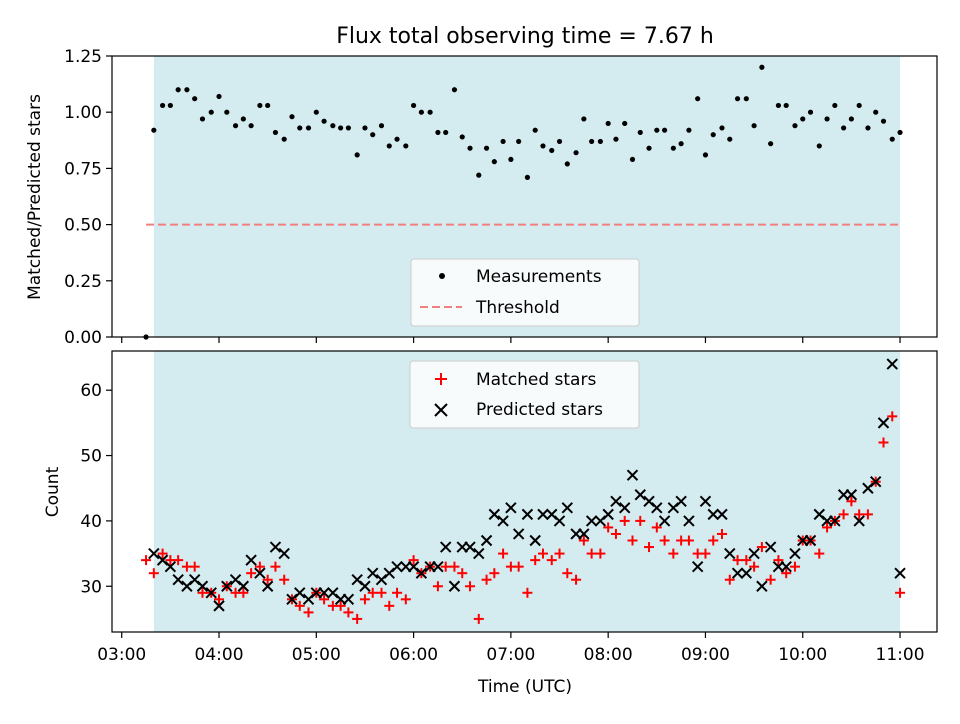 The width and height of the screenshot is (960, 724). What do you see at coordinates (608, 655) in the screenshot?
I see `x-tick-label: 08:00` at bounding box center [608, 655].